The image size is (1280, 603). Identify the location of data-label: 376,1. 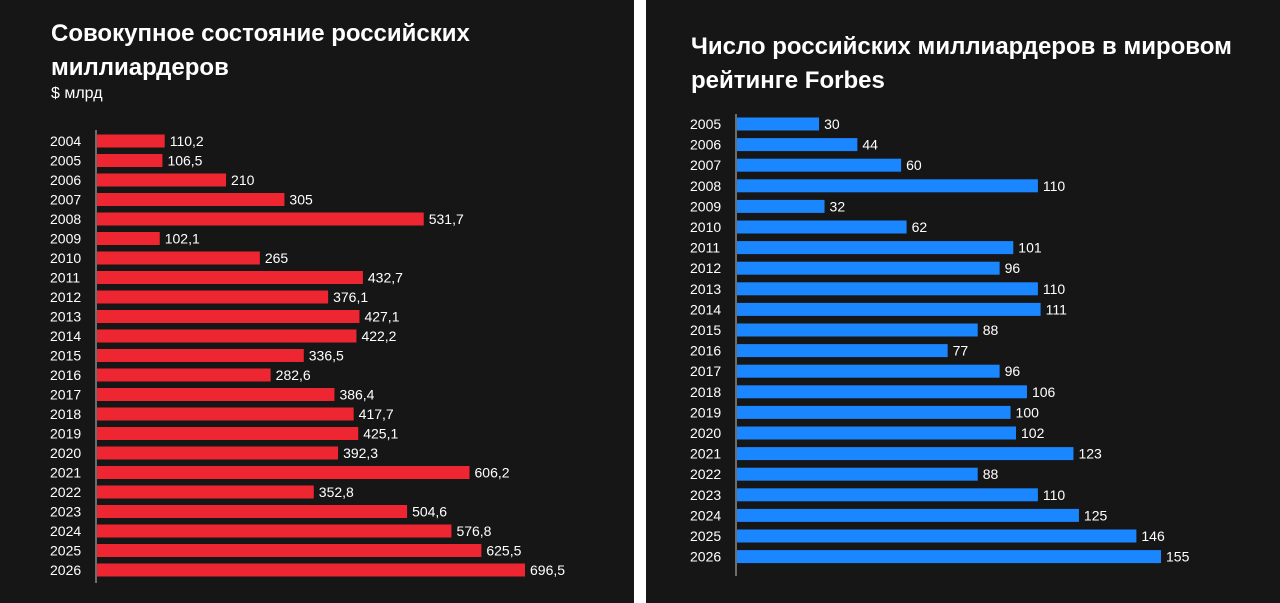
(350, 297).